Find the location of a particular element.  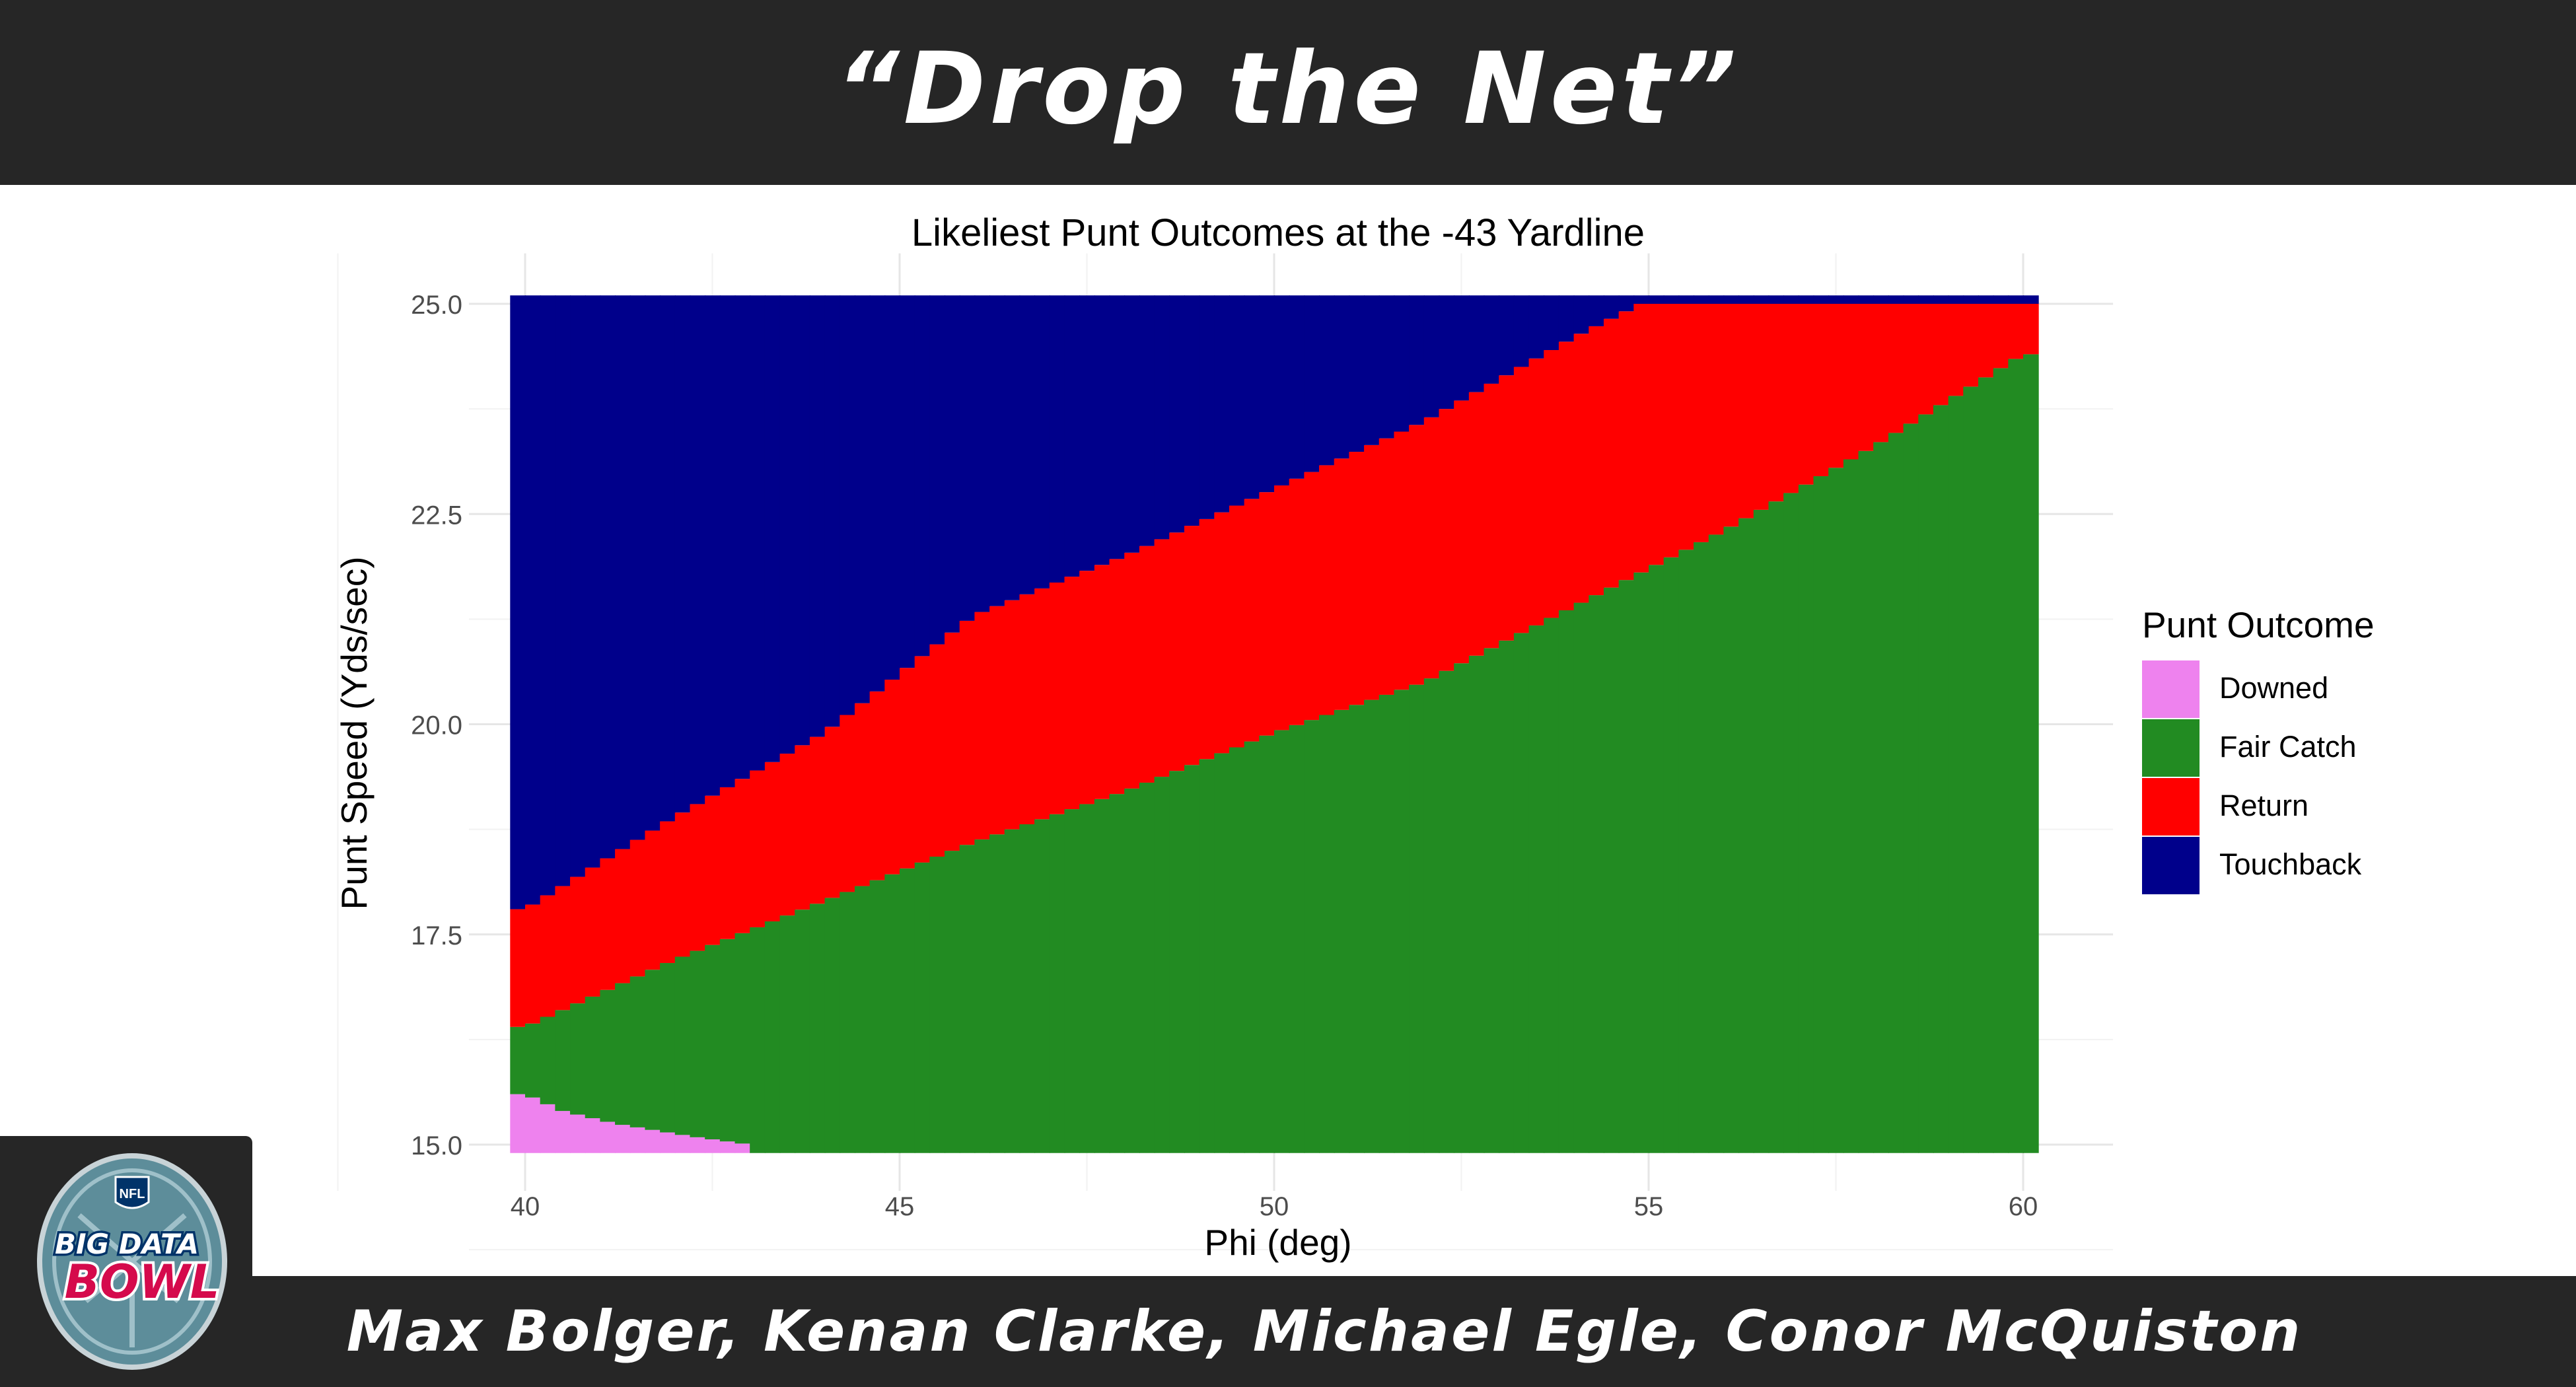

legend-title: Punt Outcome is located at coordinates (2258, 624).